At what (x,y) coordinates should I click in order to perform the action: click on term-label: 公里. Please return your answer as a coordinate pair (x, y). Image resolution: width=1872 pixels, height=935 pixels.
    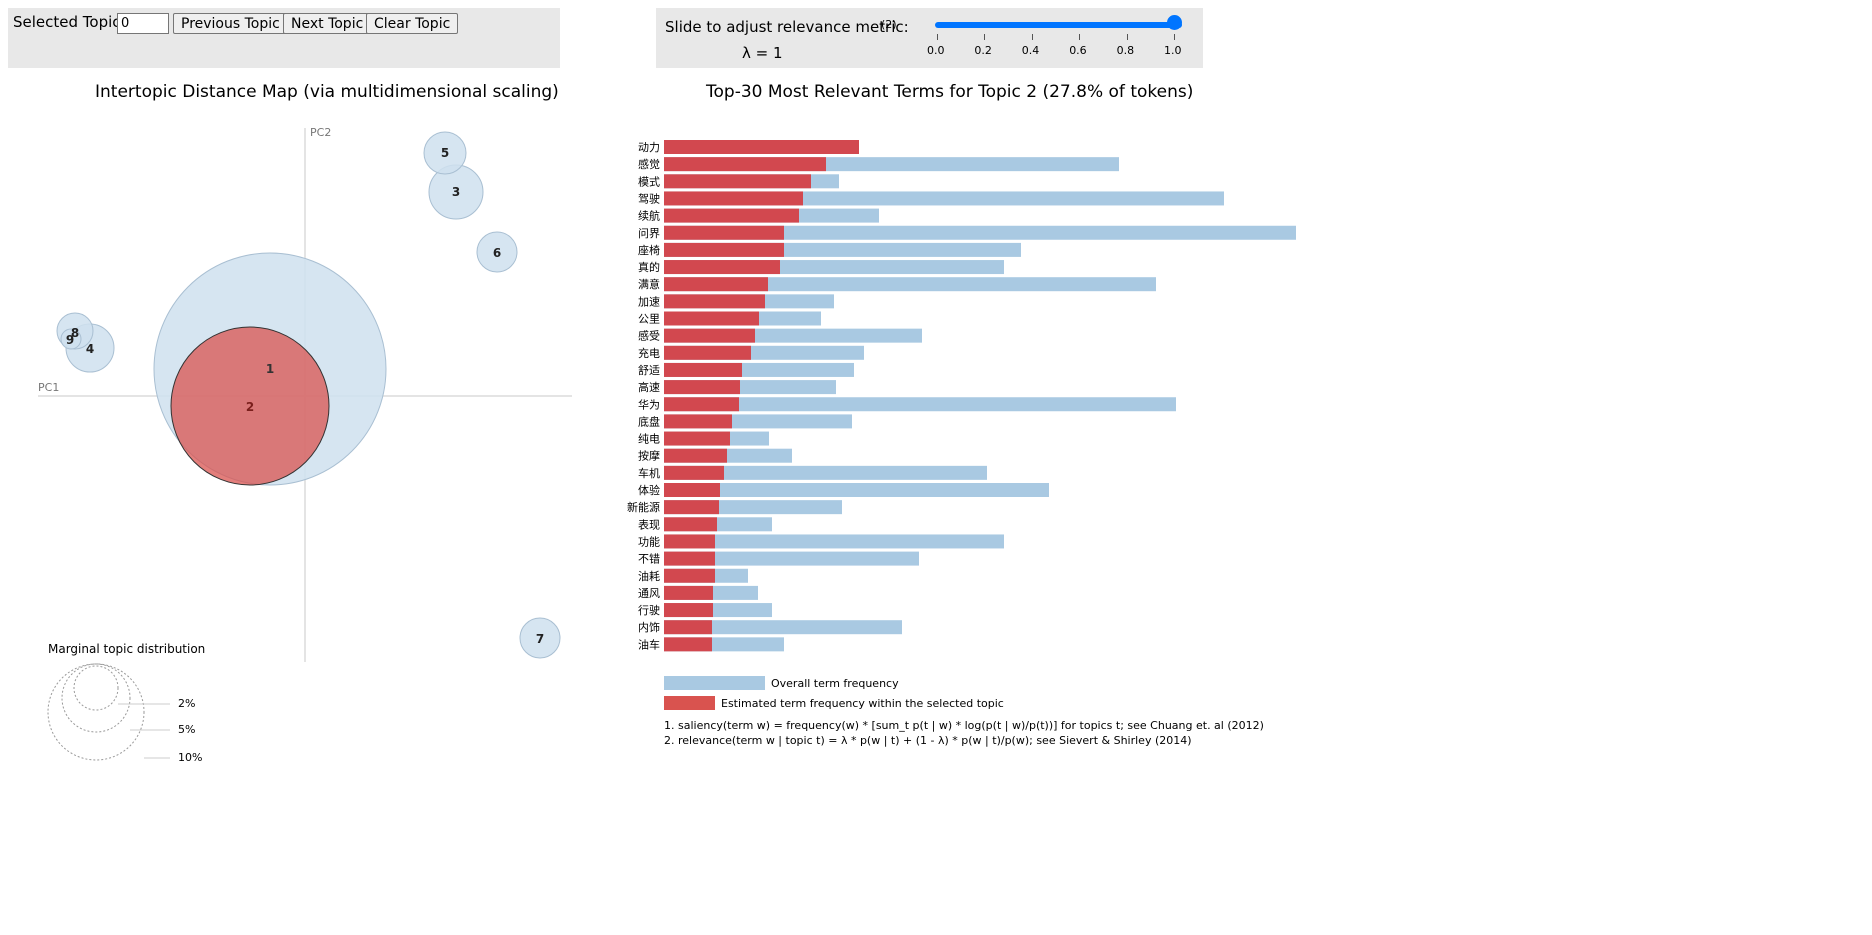
    Looking at the image, I should click on (649, 319).